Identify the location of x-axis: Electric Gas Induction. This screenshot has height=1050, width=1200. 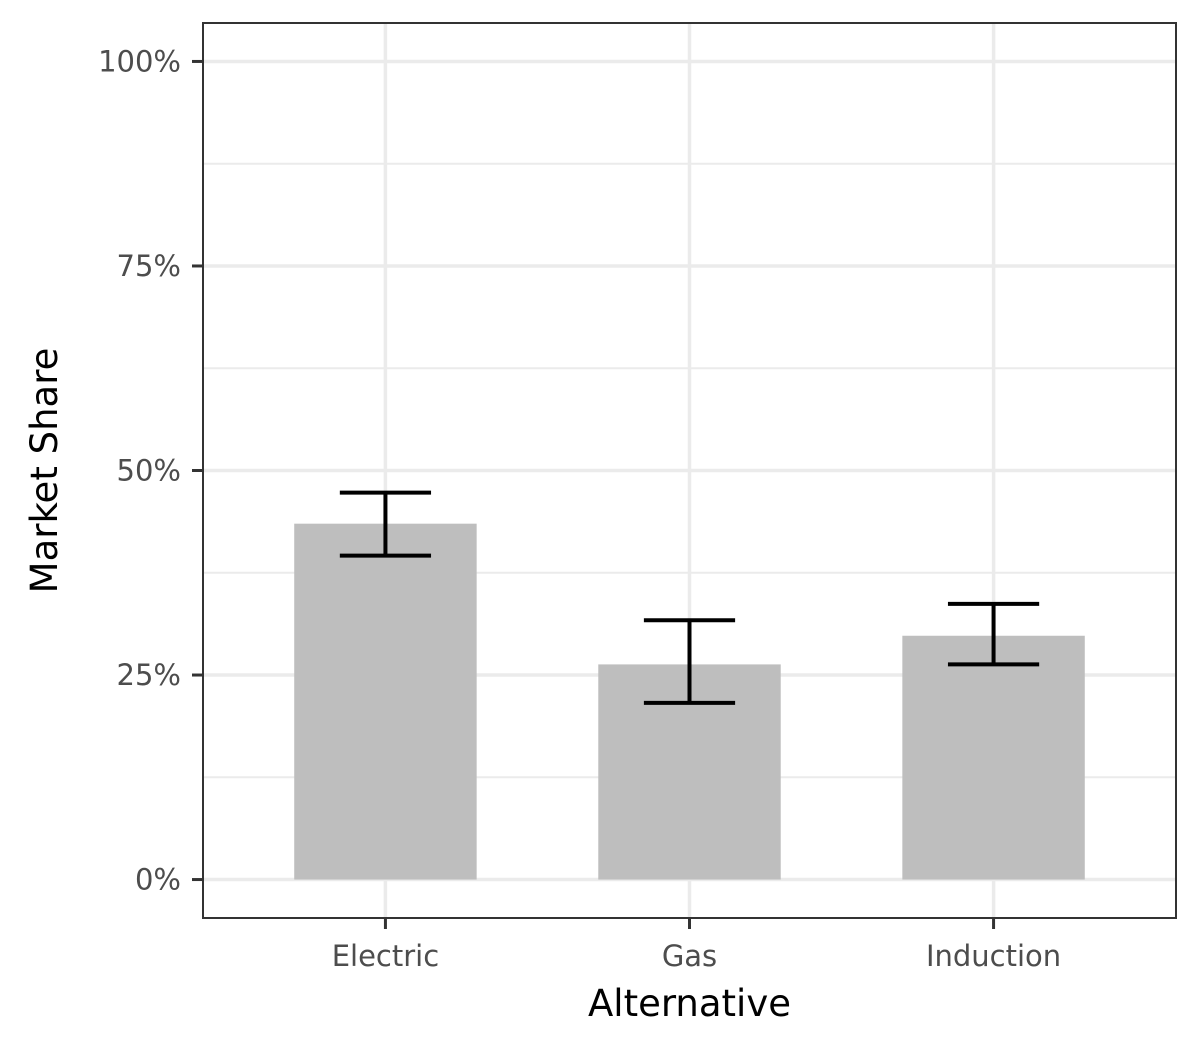
(696, 945).